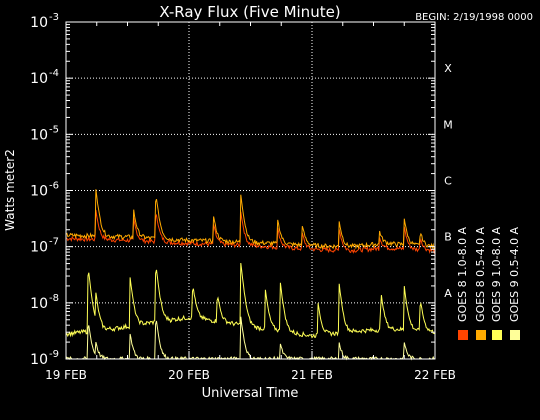  Describe the element at coordinates (10, 190) in the screenshot. I see `y-axis-label: Watts meter2` at that location.